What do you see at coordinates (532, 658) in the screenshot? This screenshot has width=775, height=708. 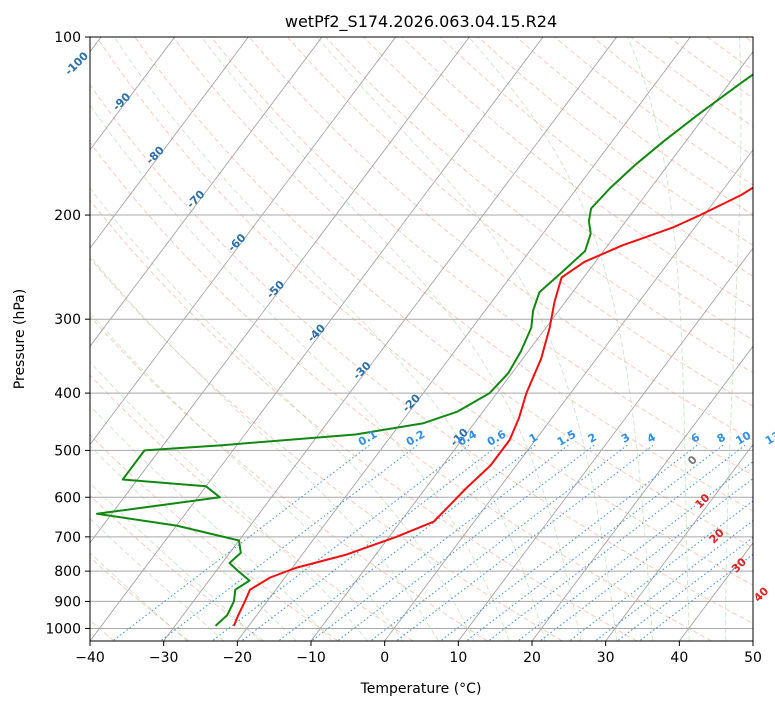 I see `x-tick-label: 20` at bounding box center [532, 658].